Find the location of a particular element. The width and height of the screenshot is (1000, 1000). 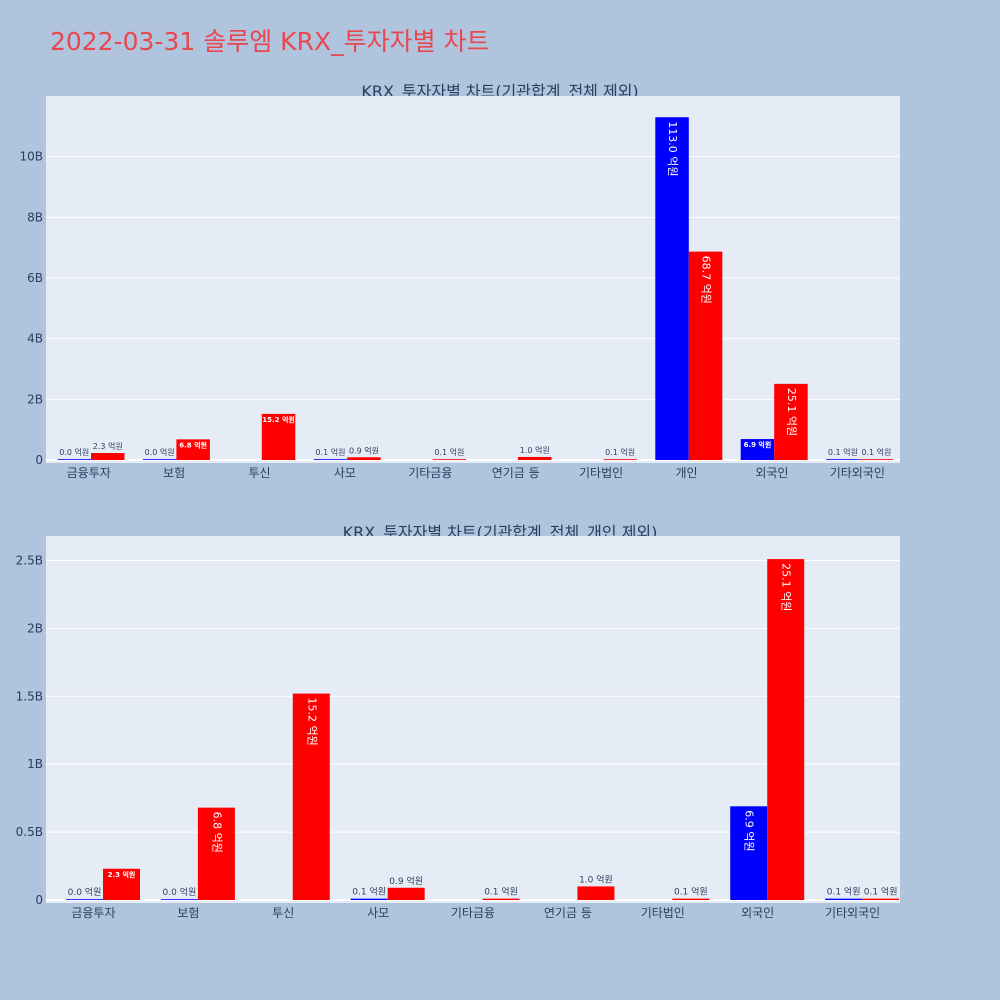

y-tick-label: 8B is located at coordinates (35, 217).